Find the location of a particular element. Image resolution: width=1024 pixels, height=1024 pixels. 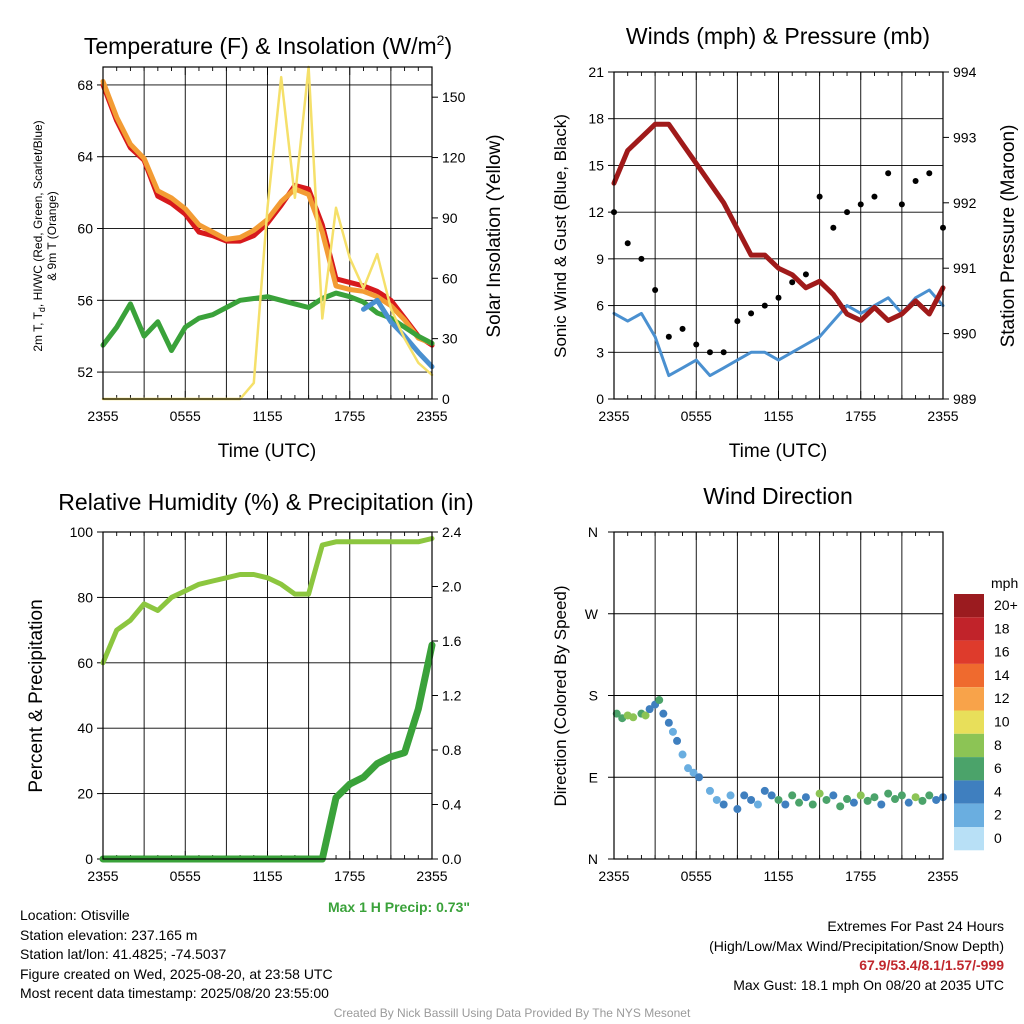

y-tick-label: 0 is located at coordinates (600, 399).